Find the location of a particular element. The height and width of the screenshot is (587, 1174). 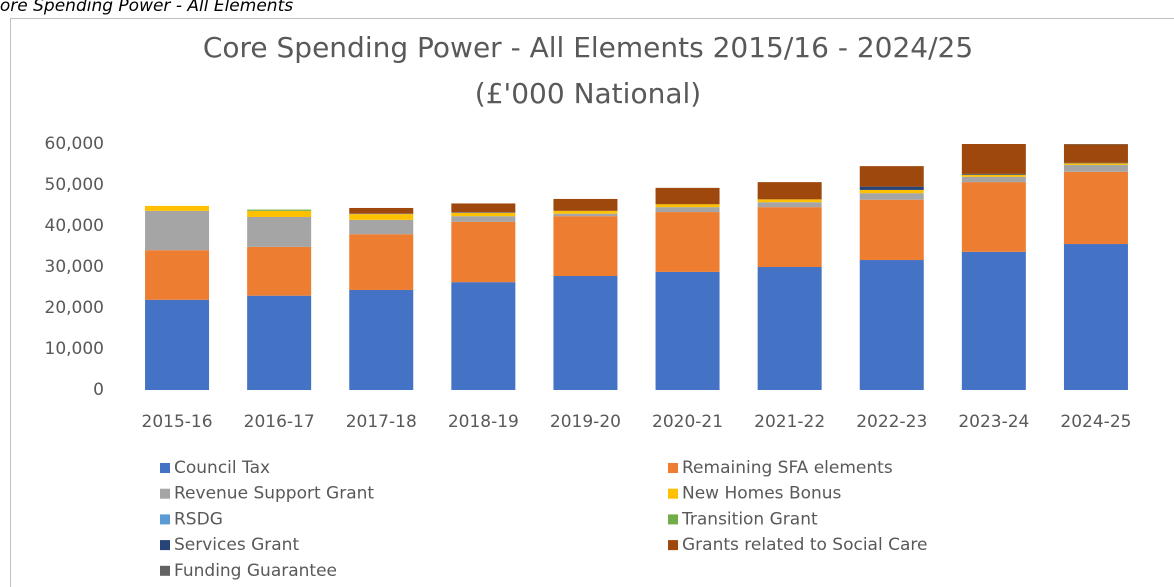

legend-label: New Homes Bonus is located at coordinates (762, 494).